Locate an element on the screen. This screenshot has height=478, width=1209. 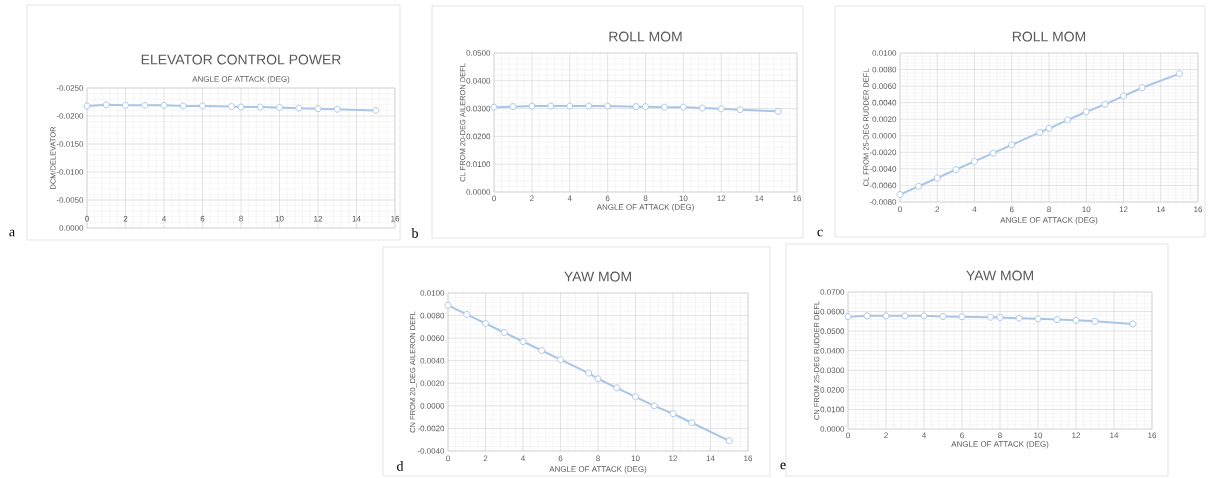
chart-title: ELEVATOR CONTROL POWER is located at coordinates (241, 59).